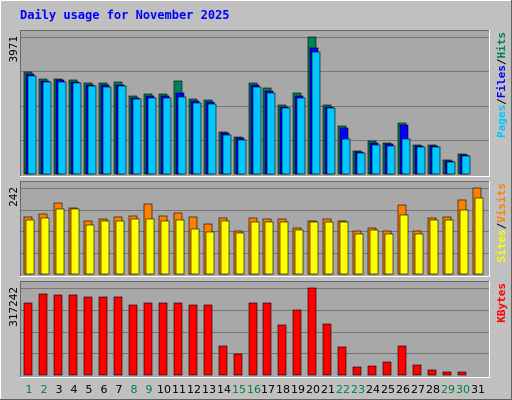  Describe the element at coordinates (403, 389) in the screenshot. I see `day-label: 26` at that location.